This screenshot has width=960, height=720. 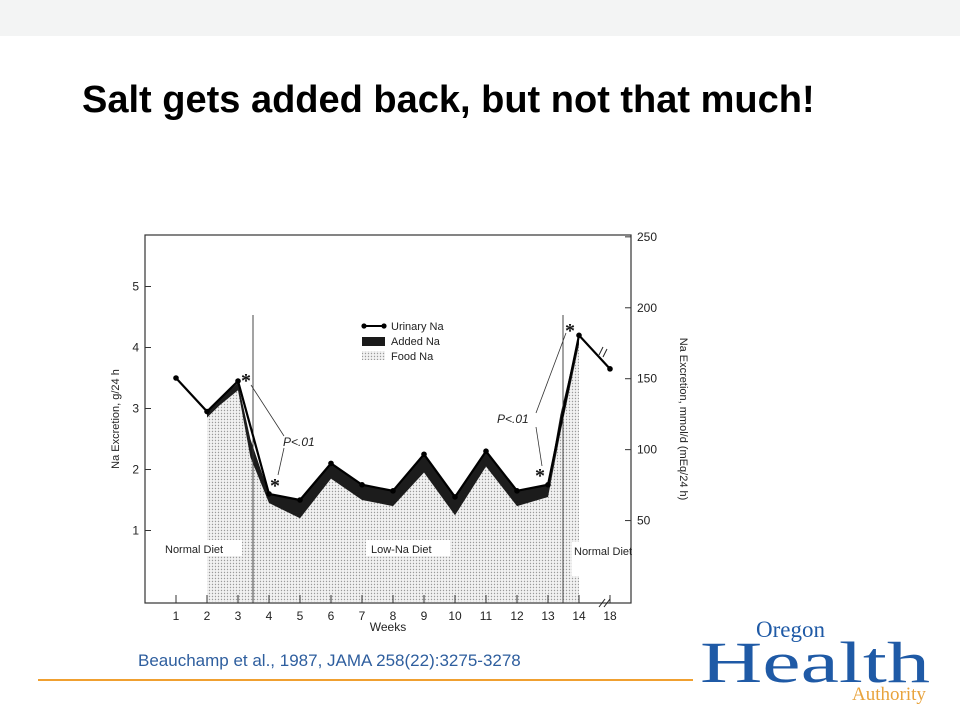 I want to click on annotation-right, so click(x=551, y=399).